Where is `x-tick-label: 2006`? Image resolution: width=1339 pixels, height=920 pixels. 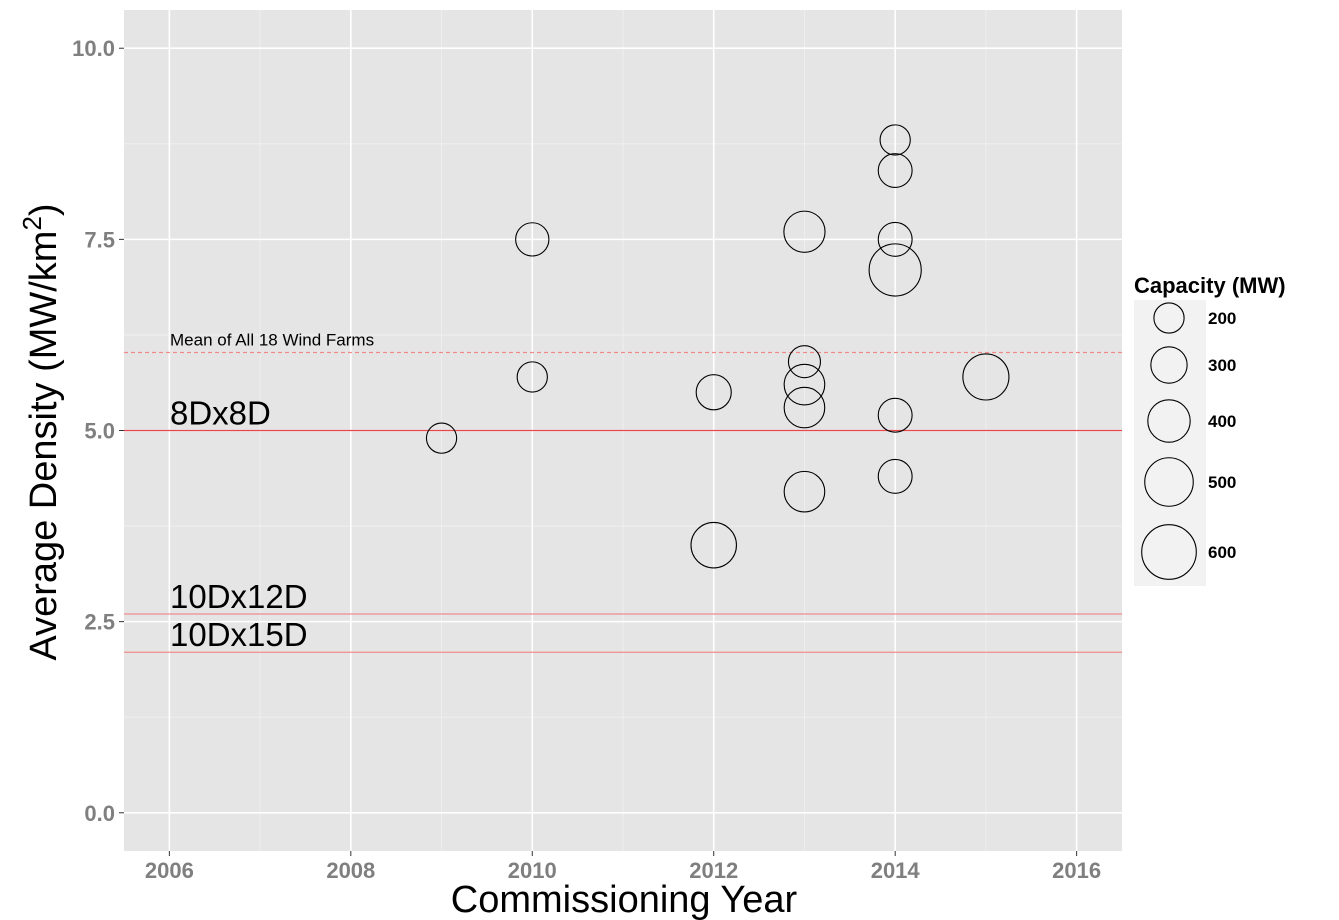 x-tick-label: 2006 is located at coordinates (169, 870).